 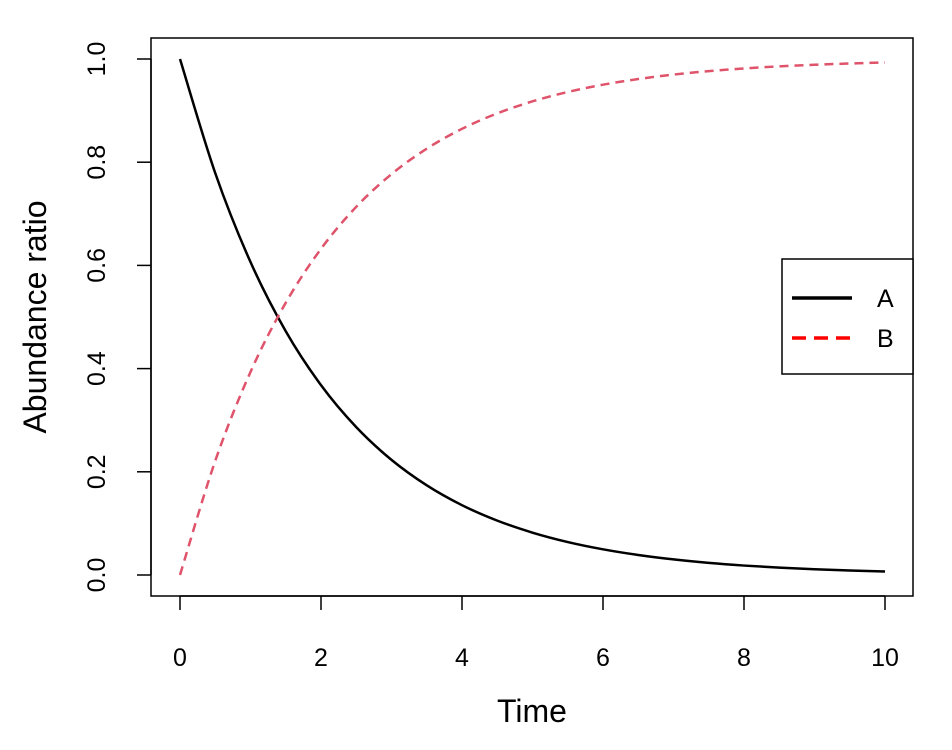 What do you see at coordinates (97, 471) in the screenshot?
I see `y-tick-label: 0.2` at bounding box center [97, 471].